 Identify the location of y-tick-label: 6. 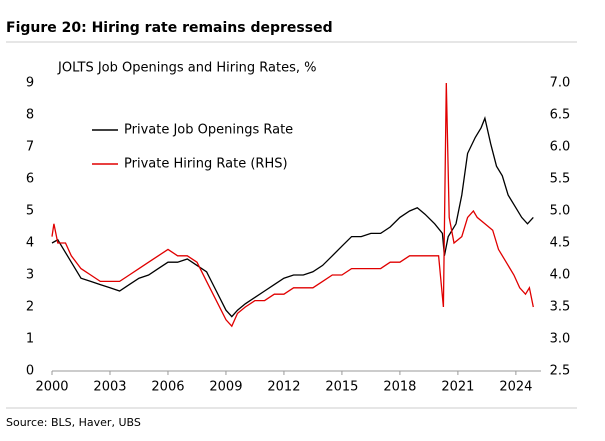
(30, 179).